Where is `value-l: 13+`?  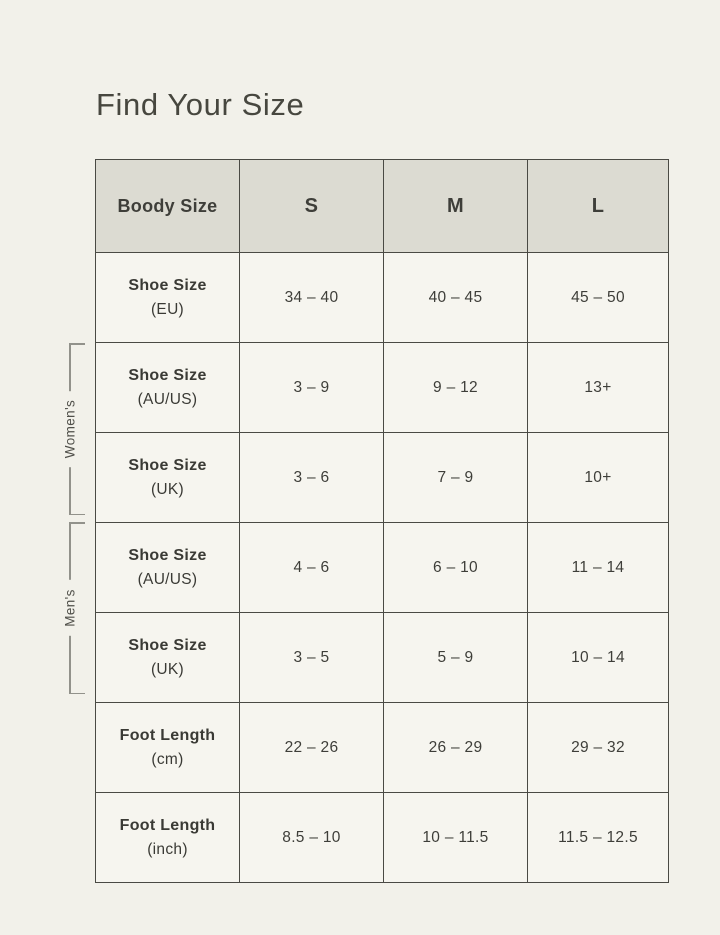
value-l: 13+ is located at coordinates (598, 387).